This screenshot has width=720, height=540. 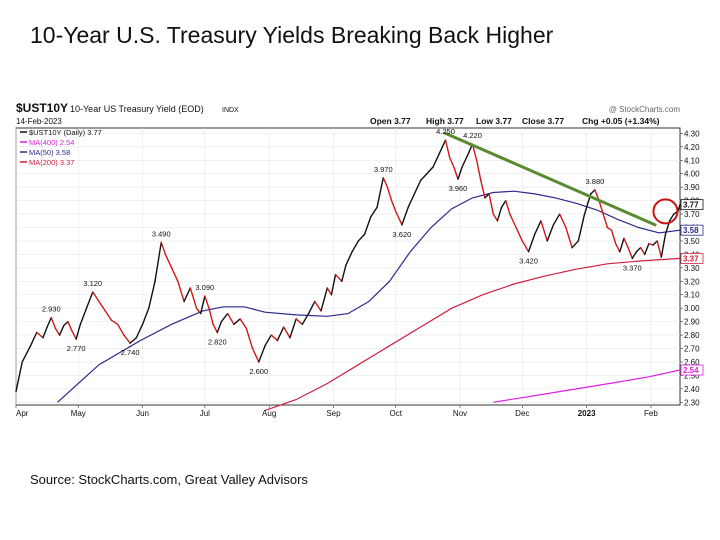 I want to click on right-marker-label: 2.54, so click(x=691, y=370).